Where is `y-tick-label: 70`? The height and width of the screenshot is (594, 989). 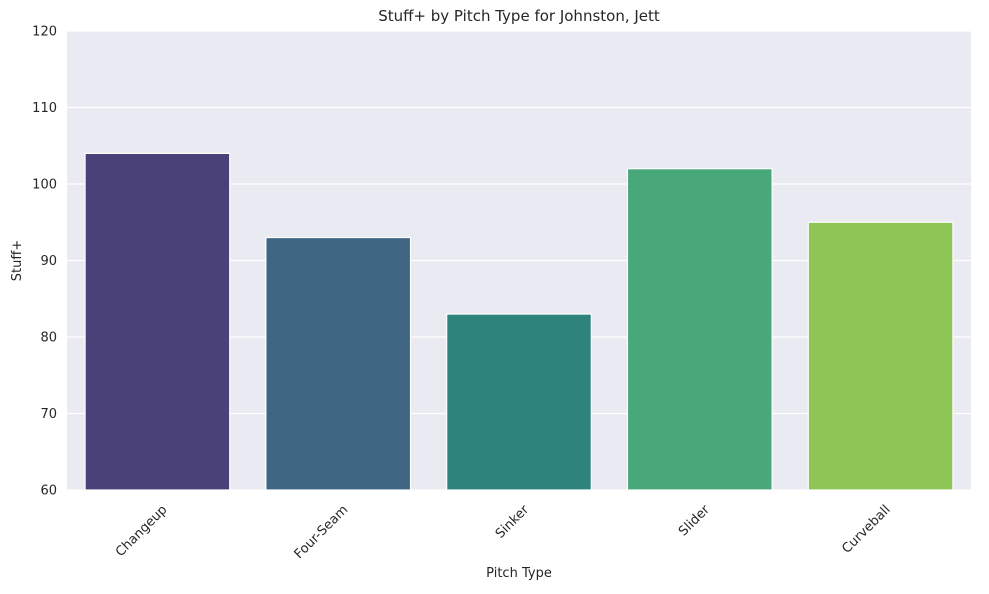 y-tick-label: 70 is located at coordinates (48, 414).